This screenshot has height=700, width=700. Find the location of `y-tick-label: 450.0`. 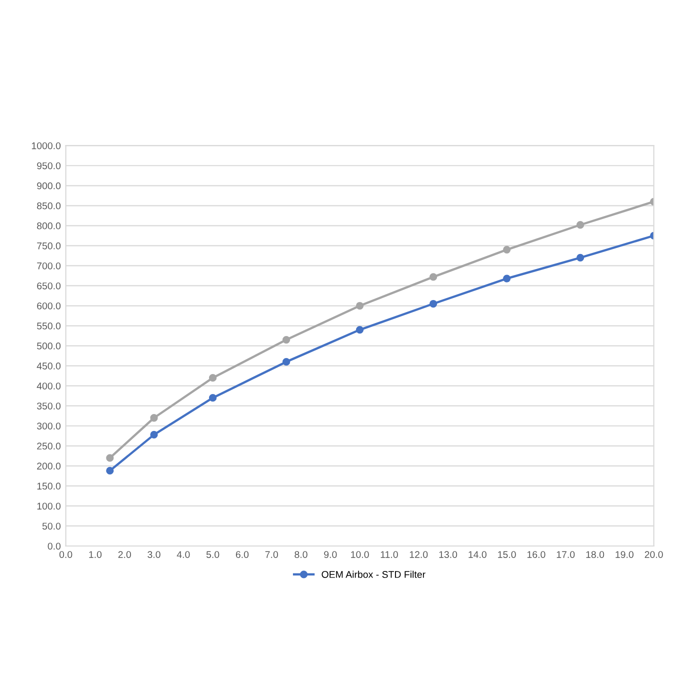

y-tick-label: 450.0 is located at coordinates (48, 366).